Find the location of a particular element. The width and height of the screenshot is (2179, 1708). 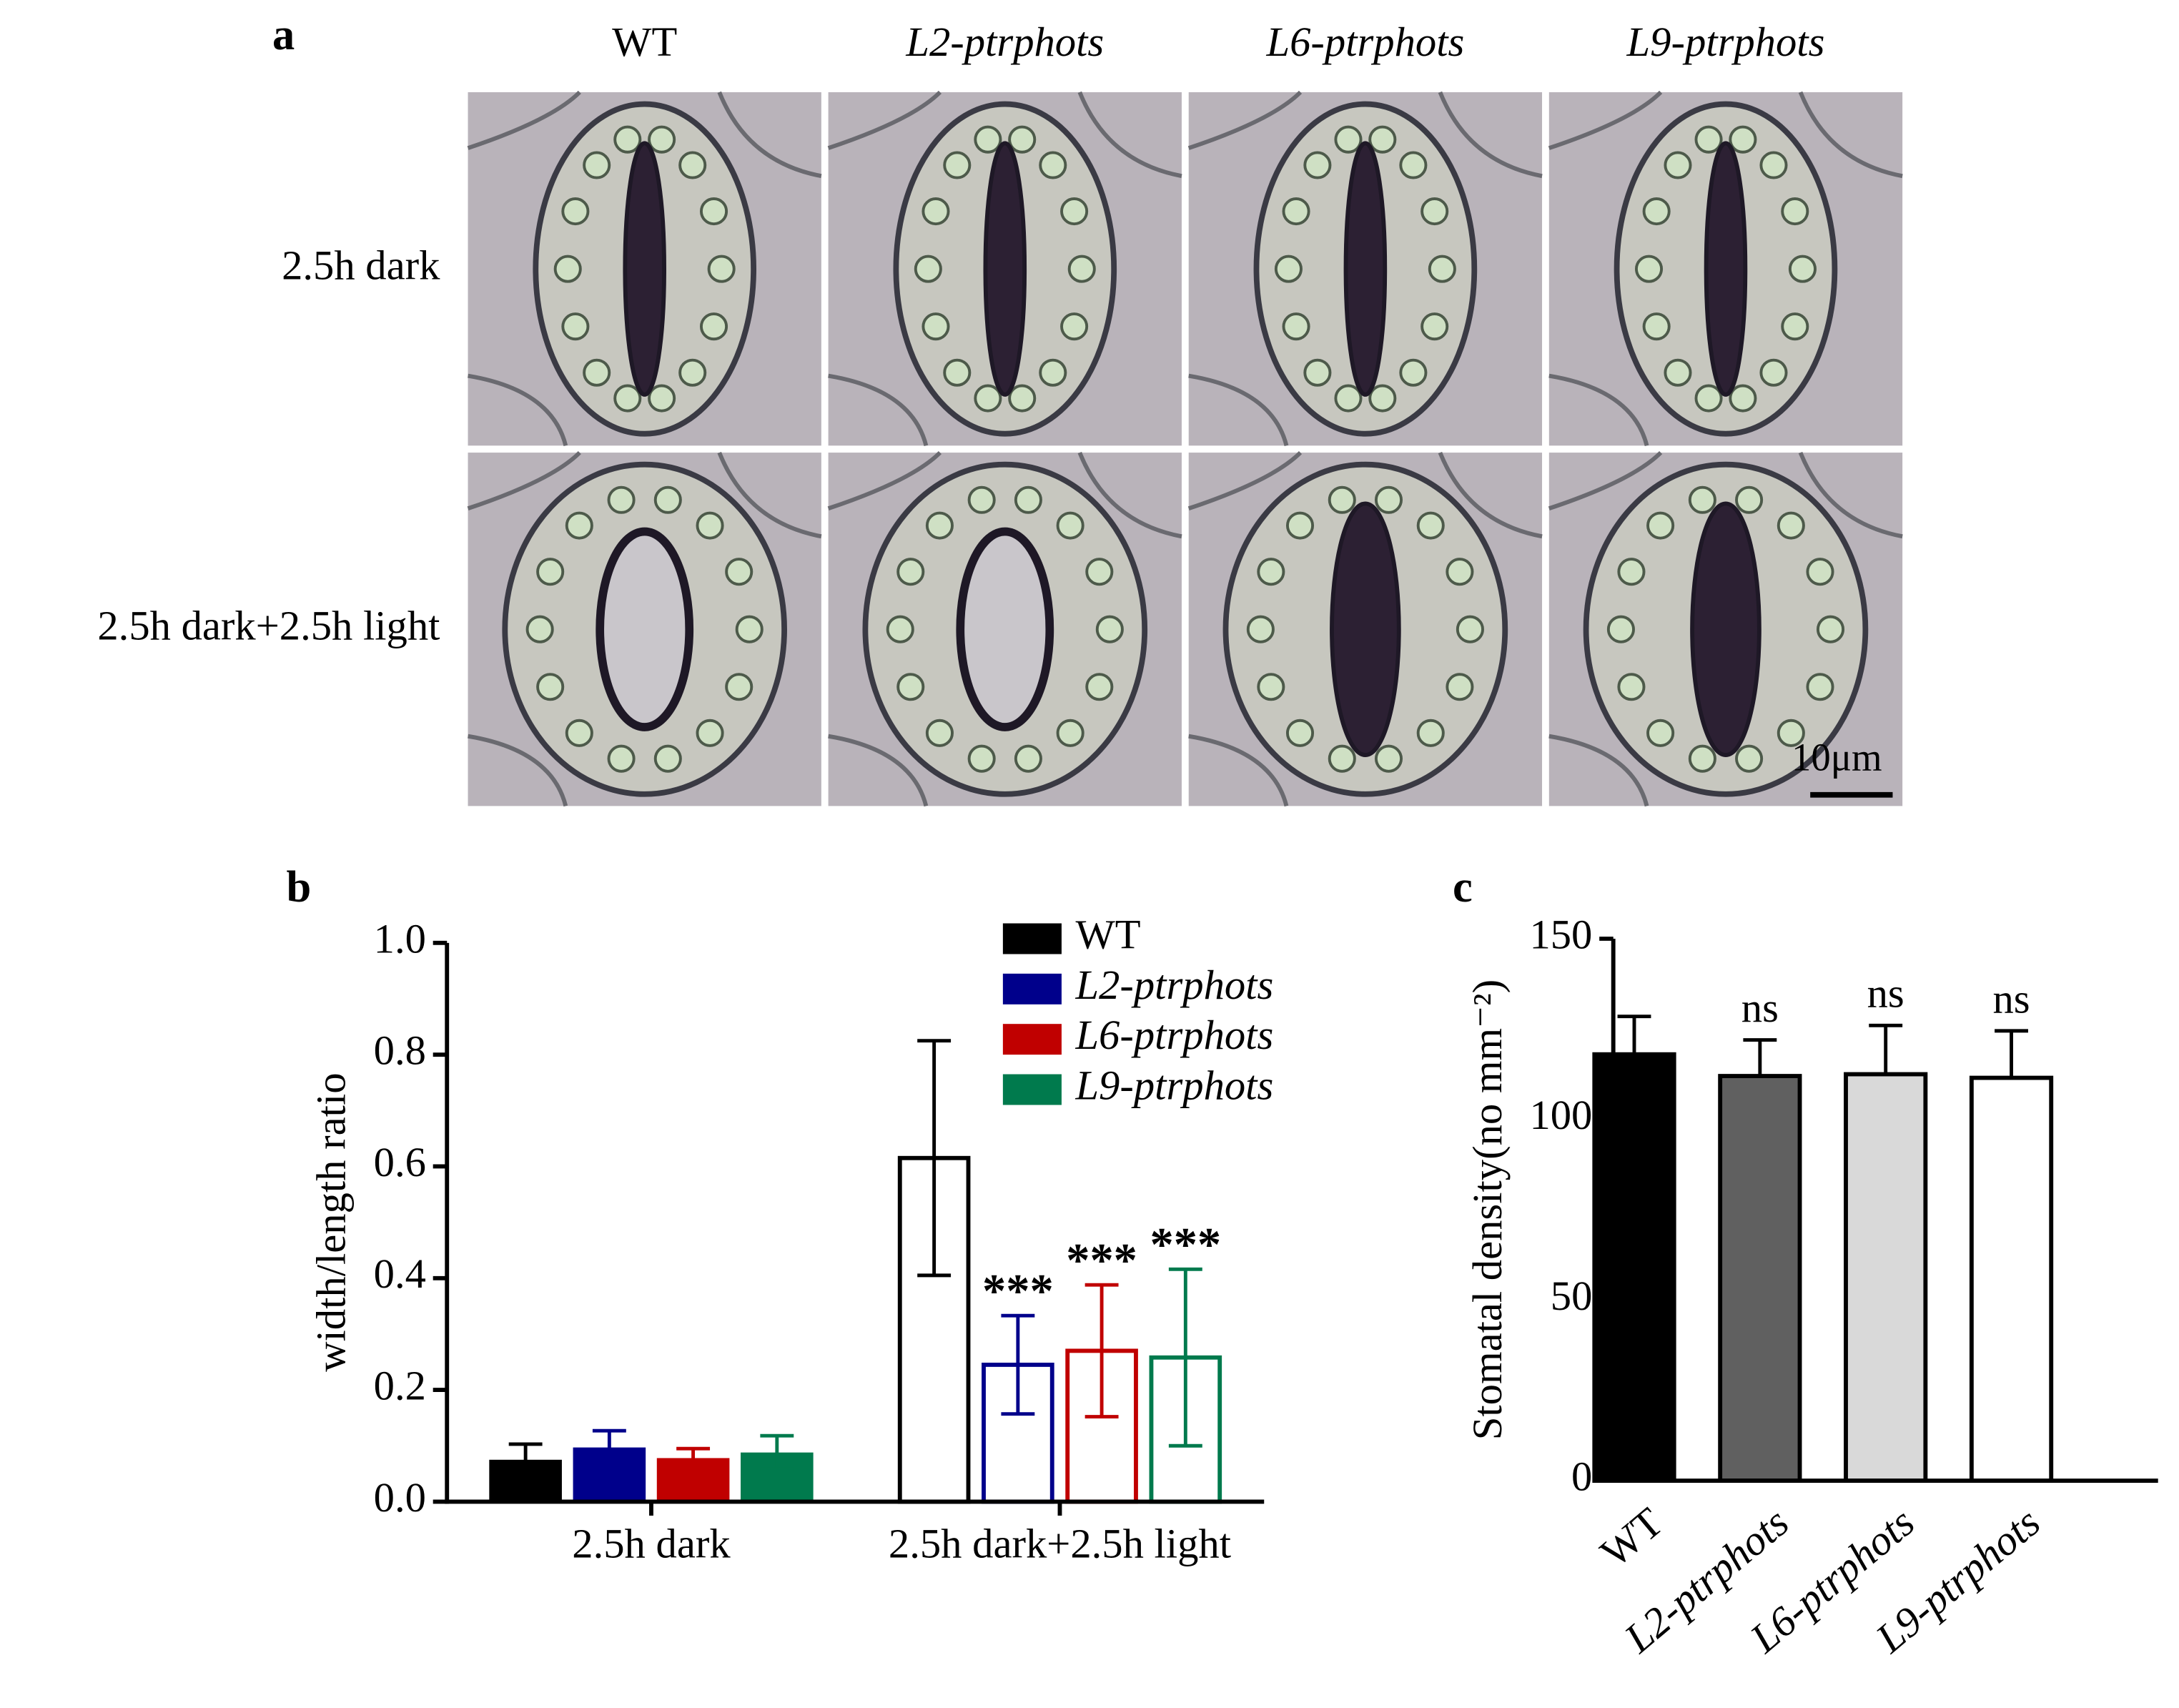

column-label: L6-ptrphots is located at coordinates (1364, 42).